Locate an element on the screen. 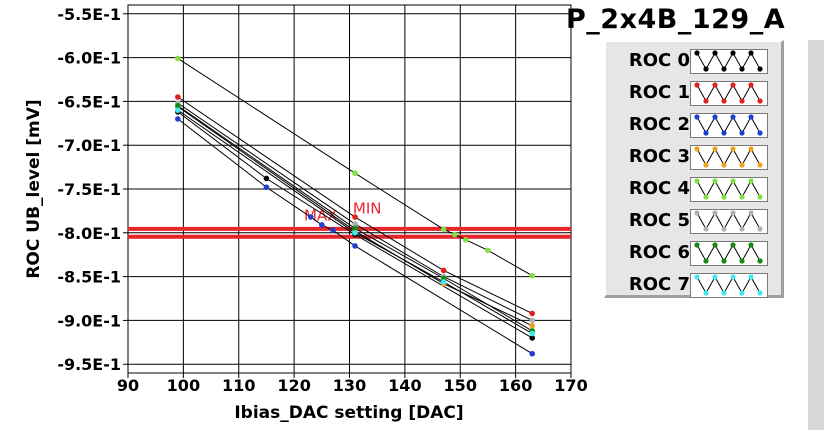 This screenshot has height=430, width=824. y-tick-label: -9.0E-1 is located at coordinates (89, 320).